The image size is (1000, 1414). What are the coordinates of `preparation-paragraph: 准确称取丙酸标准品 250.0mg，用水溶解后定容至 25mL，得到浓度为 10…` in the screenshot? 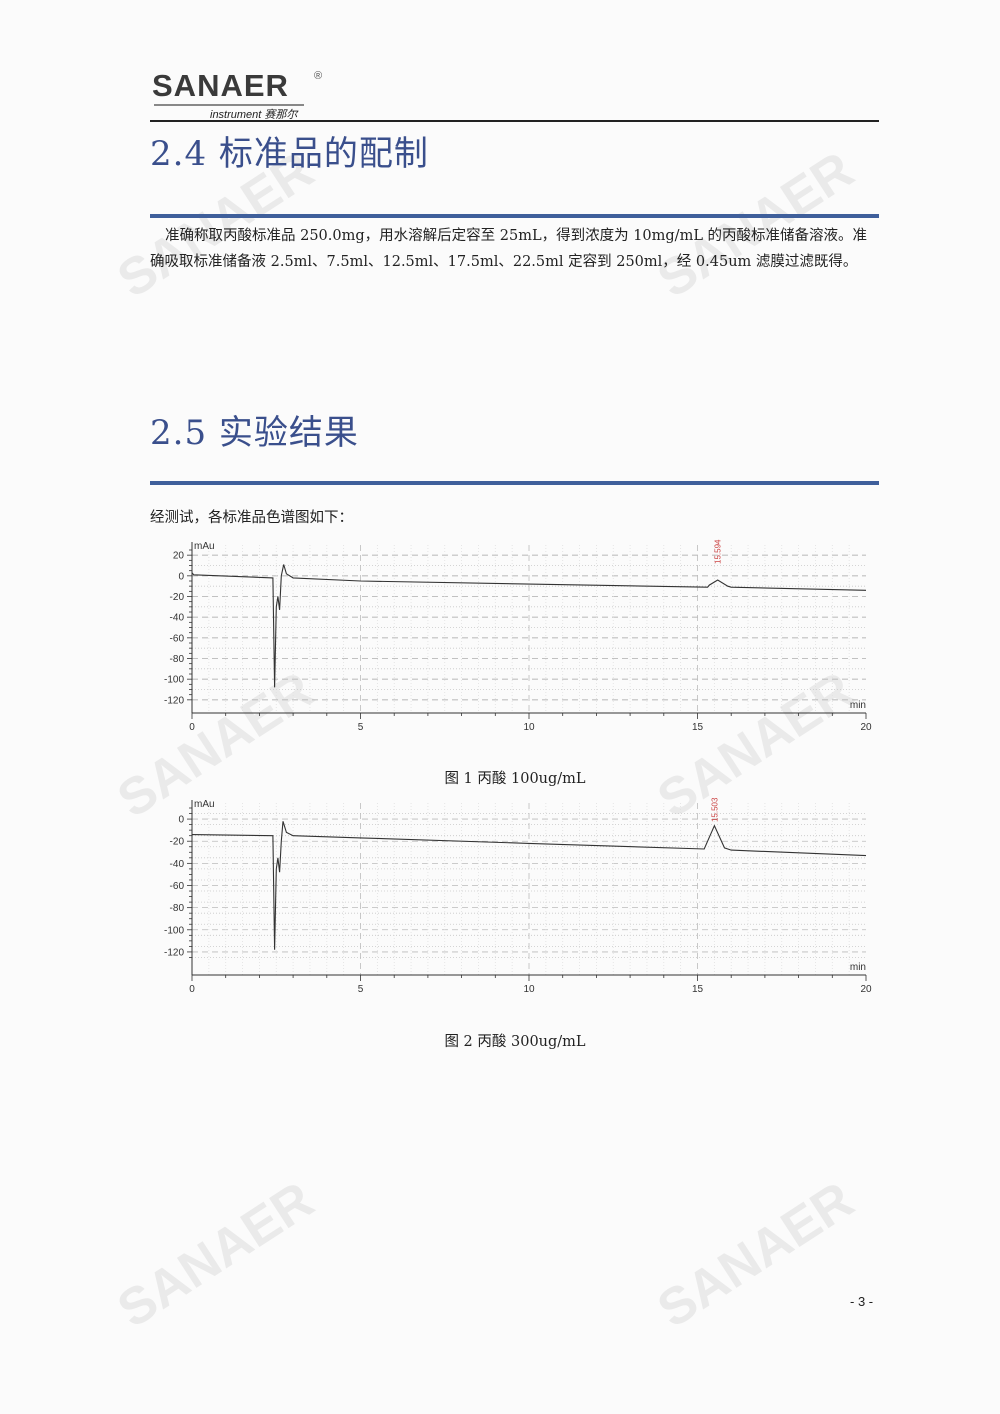 It's located at (509, 249).